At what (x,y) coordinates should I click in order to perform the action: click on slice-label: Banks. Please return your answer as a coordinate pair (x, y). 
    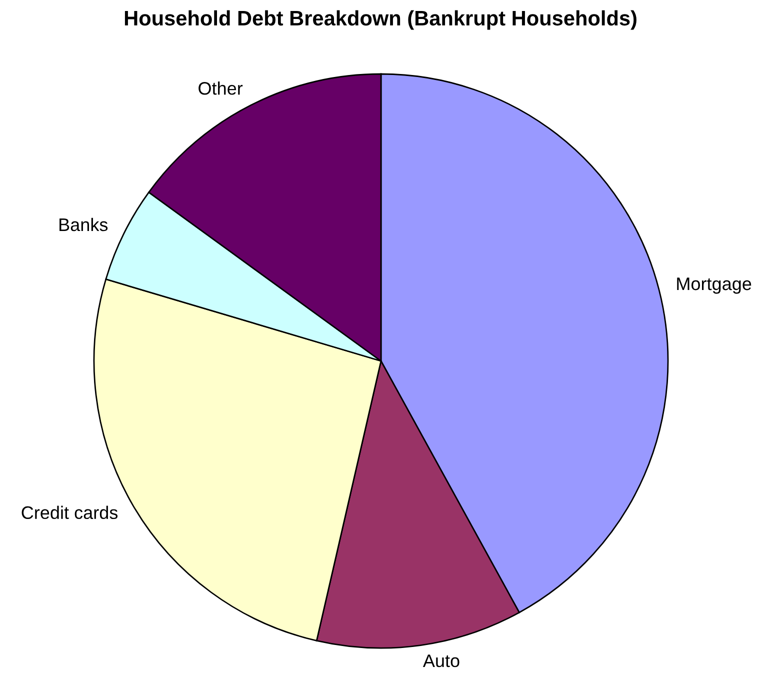
    Looking at the image, I should click on (84, 225).